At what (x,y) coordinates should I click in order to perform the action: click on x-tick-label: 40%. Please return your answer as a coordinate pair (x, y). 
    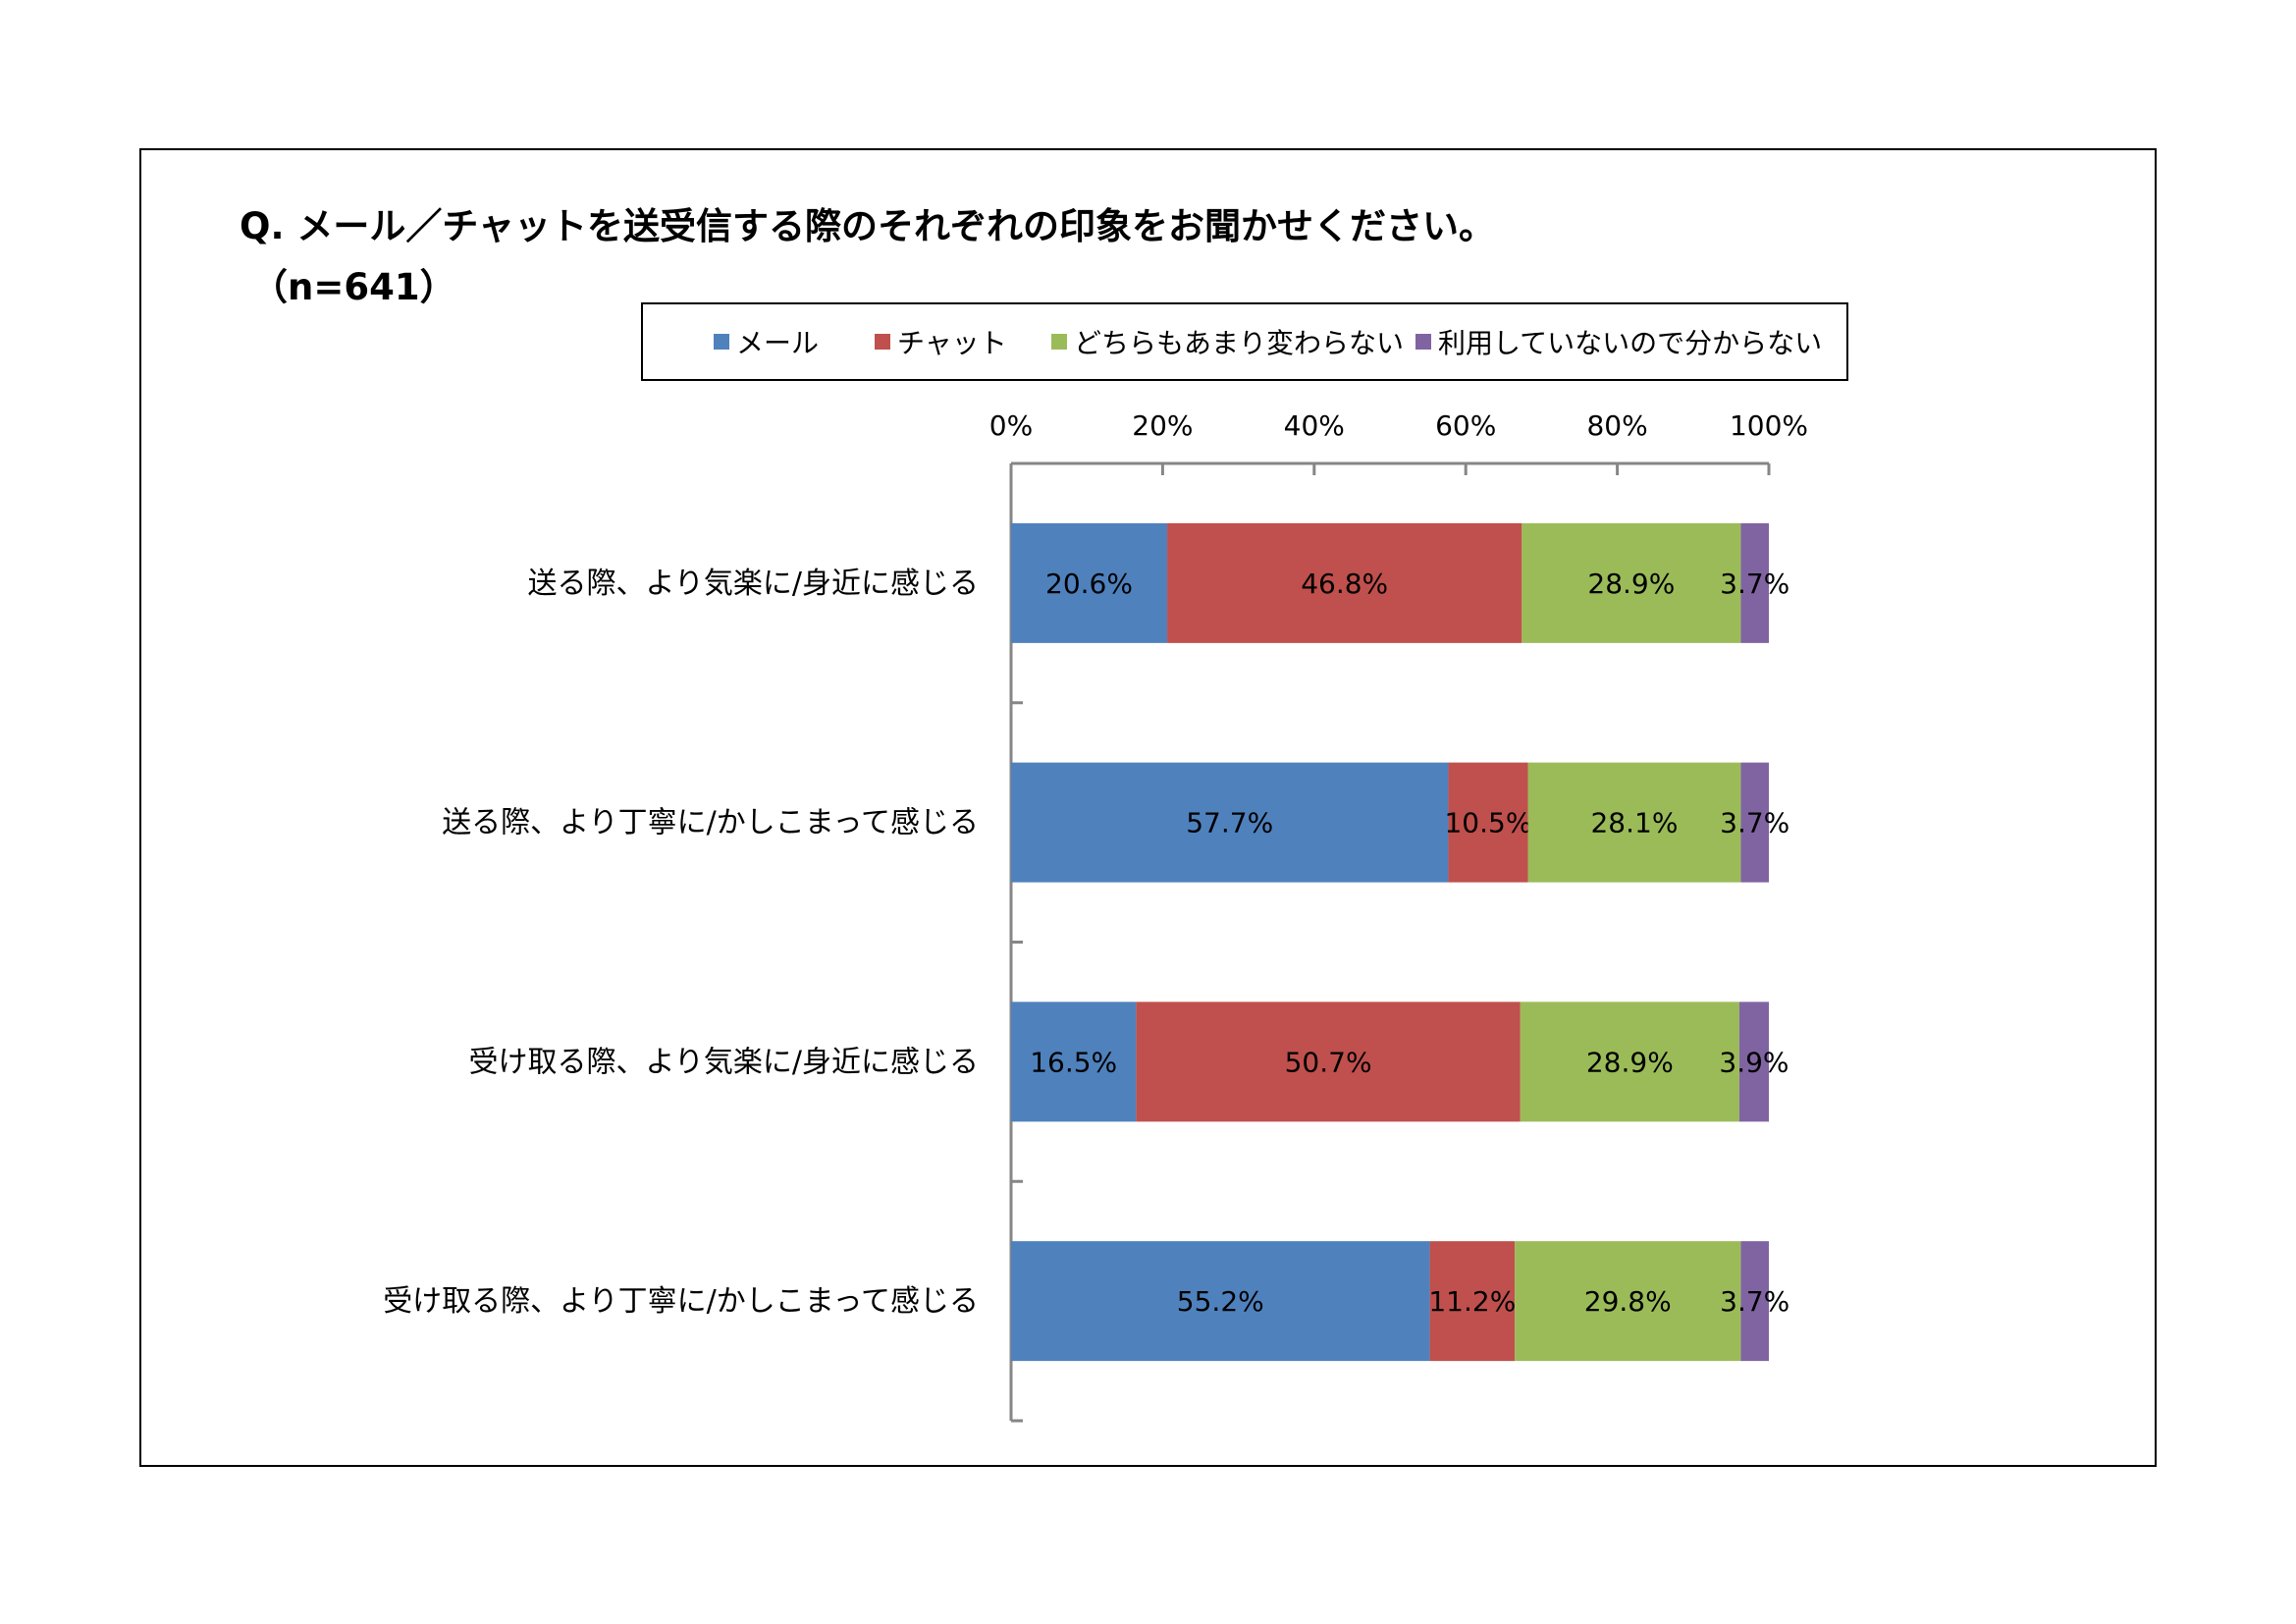
    Looking at the image, I should click on (1315, 425).